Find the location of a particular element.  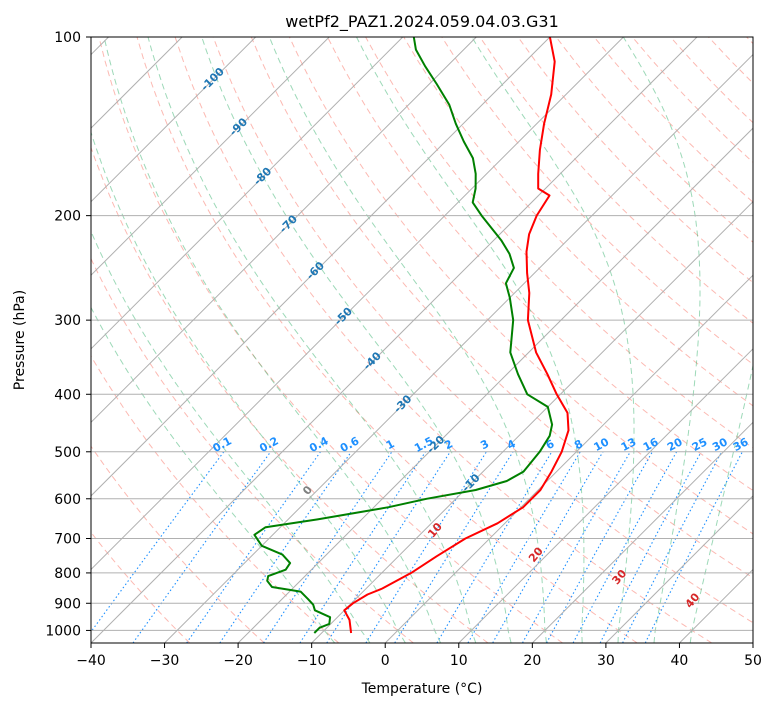

mixing-ratio-label: 30 is located at coordinates (720, 444).